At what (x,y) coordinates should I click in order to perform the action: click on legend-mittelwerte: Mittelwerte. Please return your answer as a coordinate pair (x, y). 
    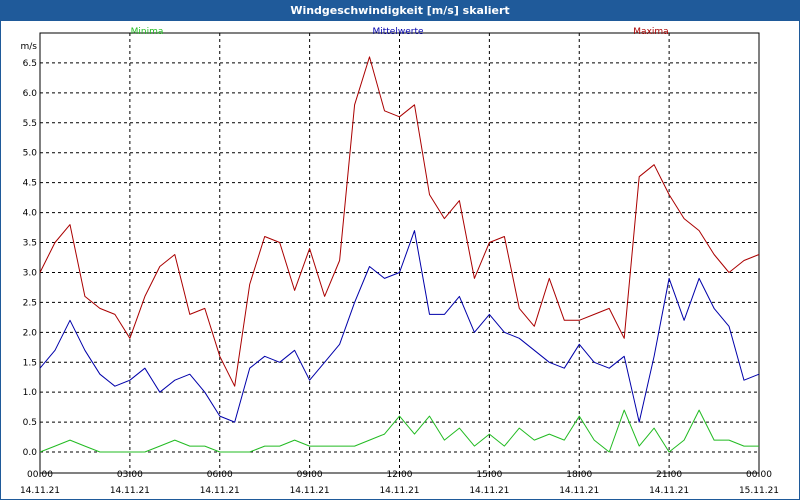
    Looking at the image, I should click on (397, 32).